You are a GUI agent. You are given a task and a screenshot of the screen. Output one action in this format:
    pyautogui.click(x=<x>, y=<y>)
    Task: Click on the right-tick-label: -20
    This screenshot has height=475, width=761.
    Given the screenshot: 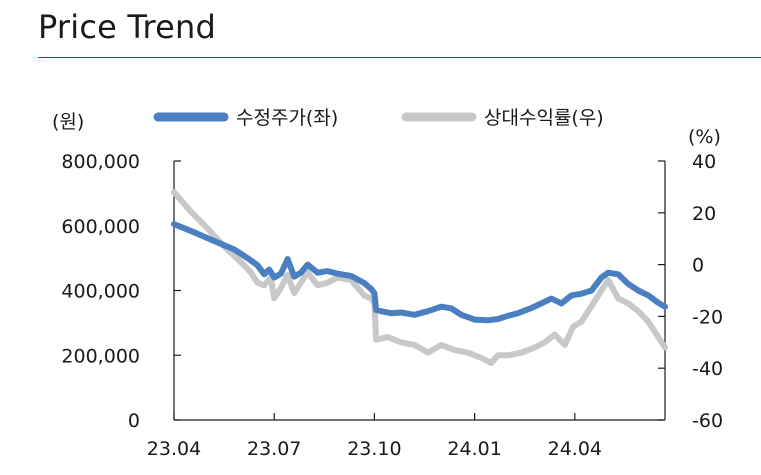 What is the action you would take?
    pyautogui.click(x=707, y=317)
    